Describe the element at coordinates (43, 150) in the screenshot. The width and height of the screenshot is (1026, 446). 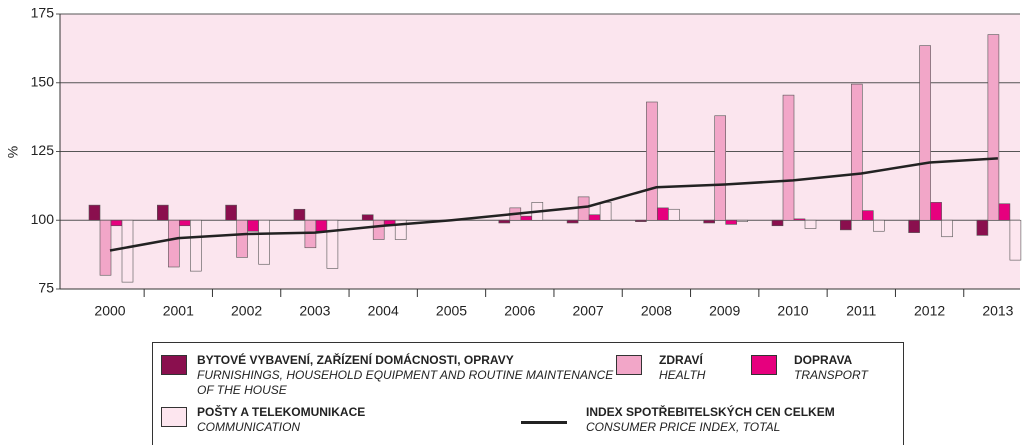
I see `y-tick-label: 125` at that location.